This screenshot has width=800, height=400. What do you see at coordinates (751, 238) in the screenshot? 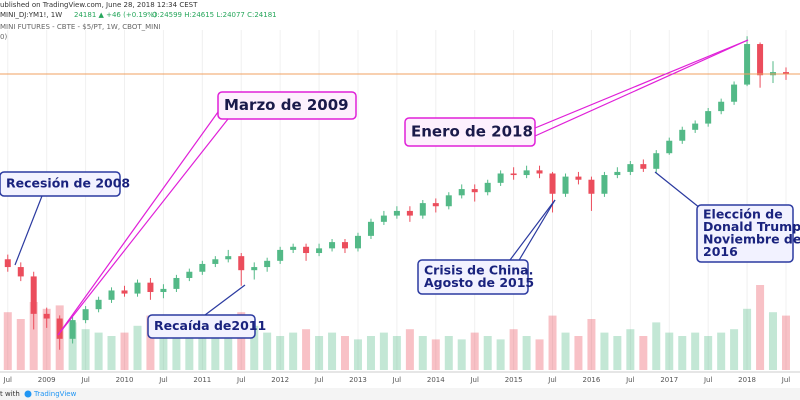
I see `annotation-text: Noviembre de` at bounding box center [751, 238].